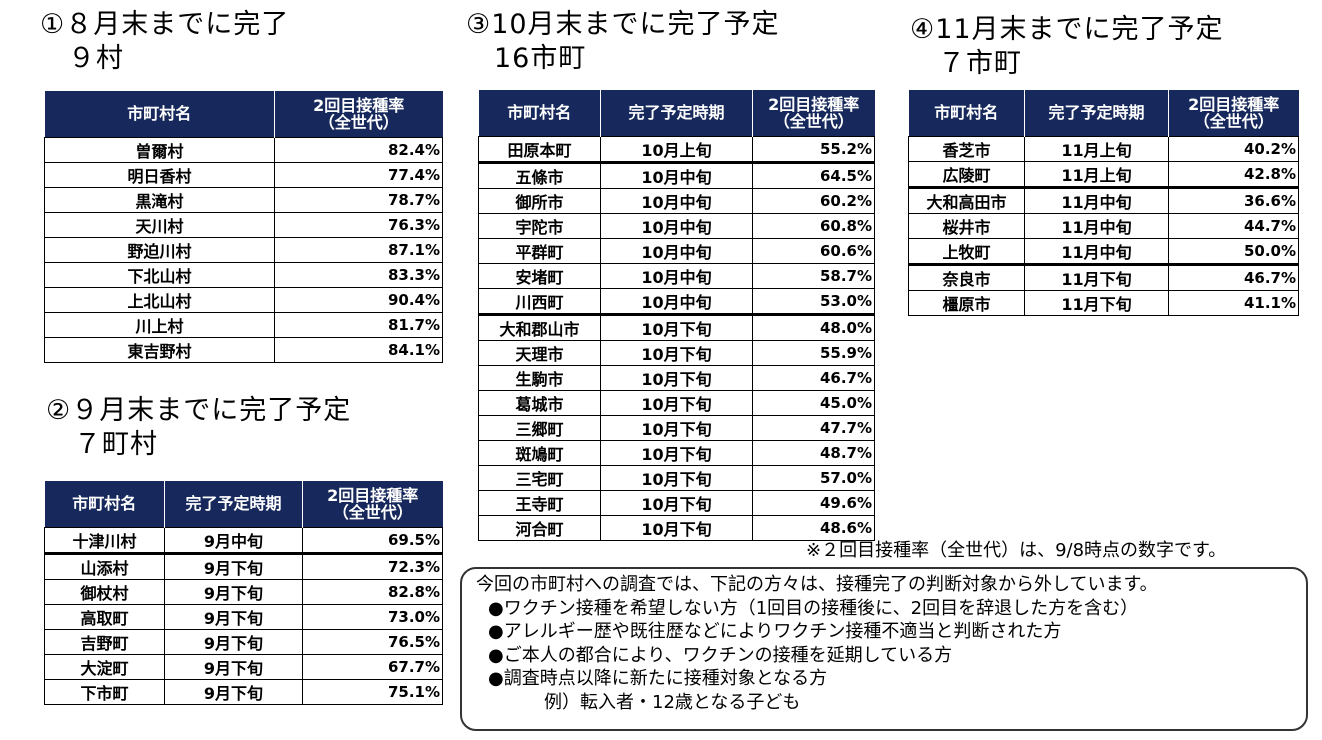  I want to click on vaccination-rate-cell: 50.0%, so click(1233, 251).